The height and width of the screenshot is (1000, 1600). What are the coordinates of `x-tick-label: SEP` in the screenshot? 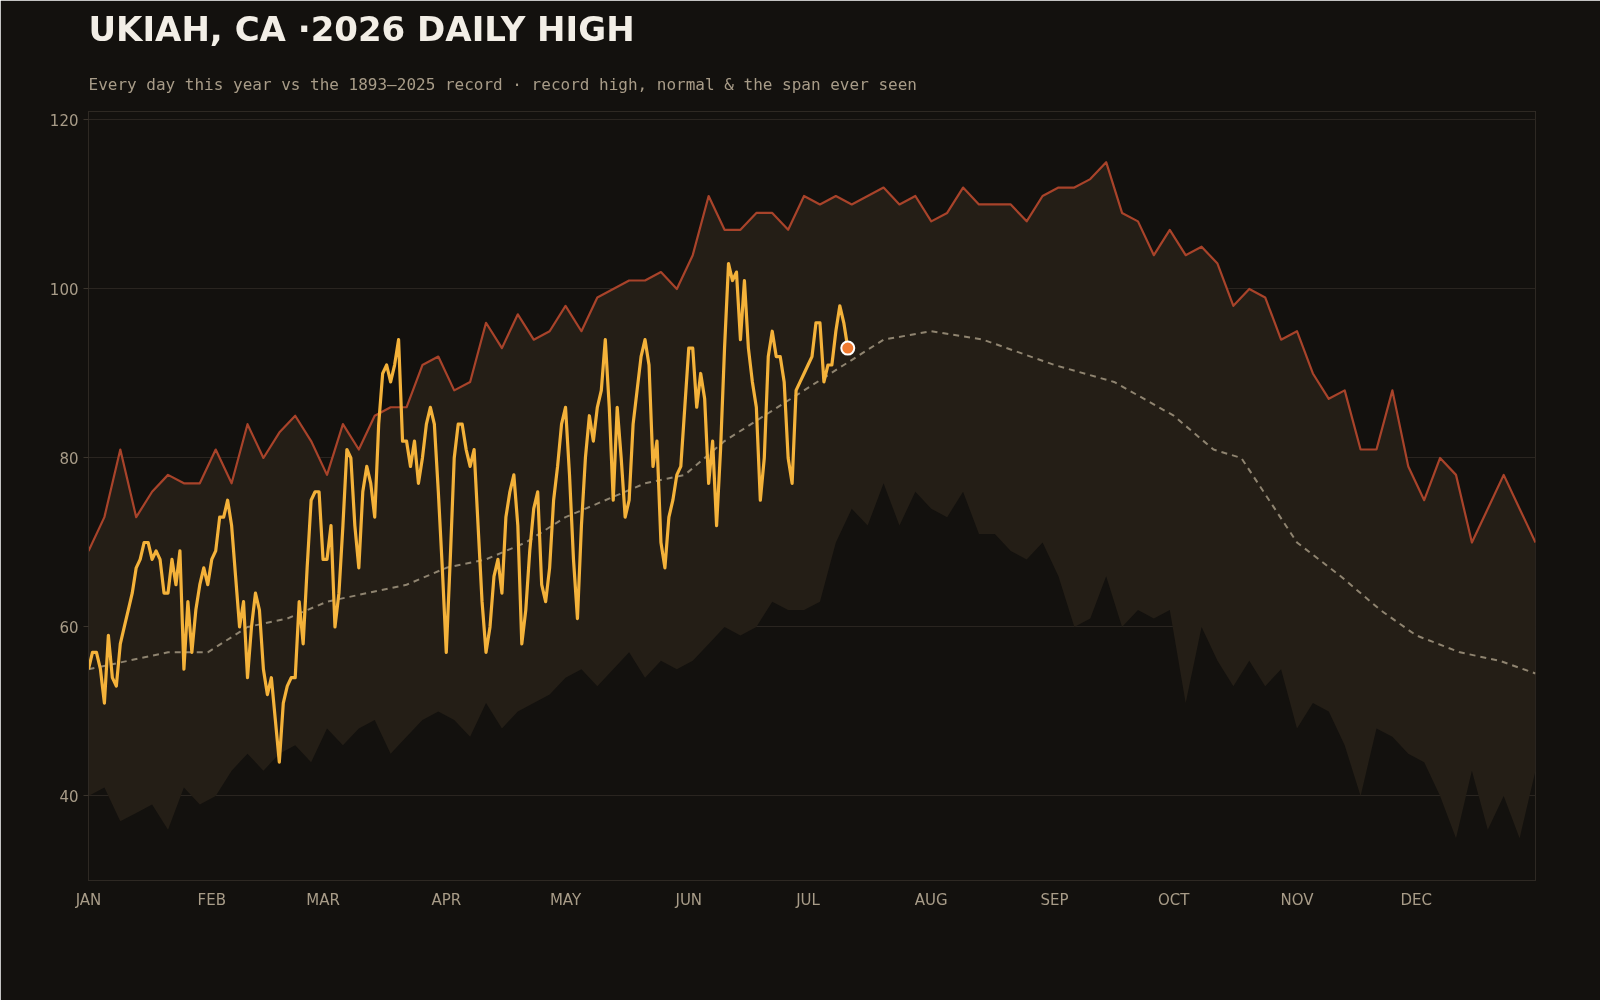 It's located at (1054, 899).